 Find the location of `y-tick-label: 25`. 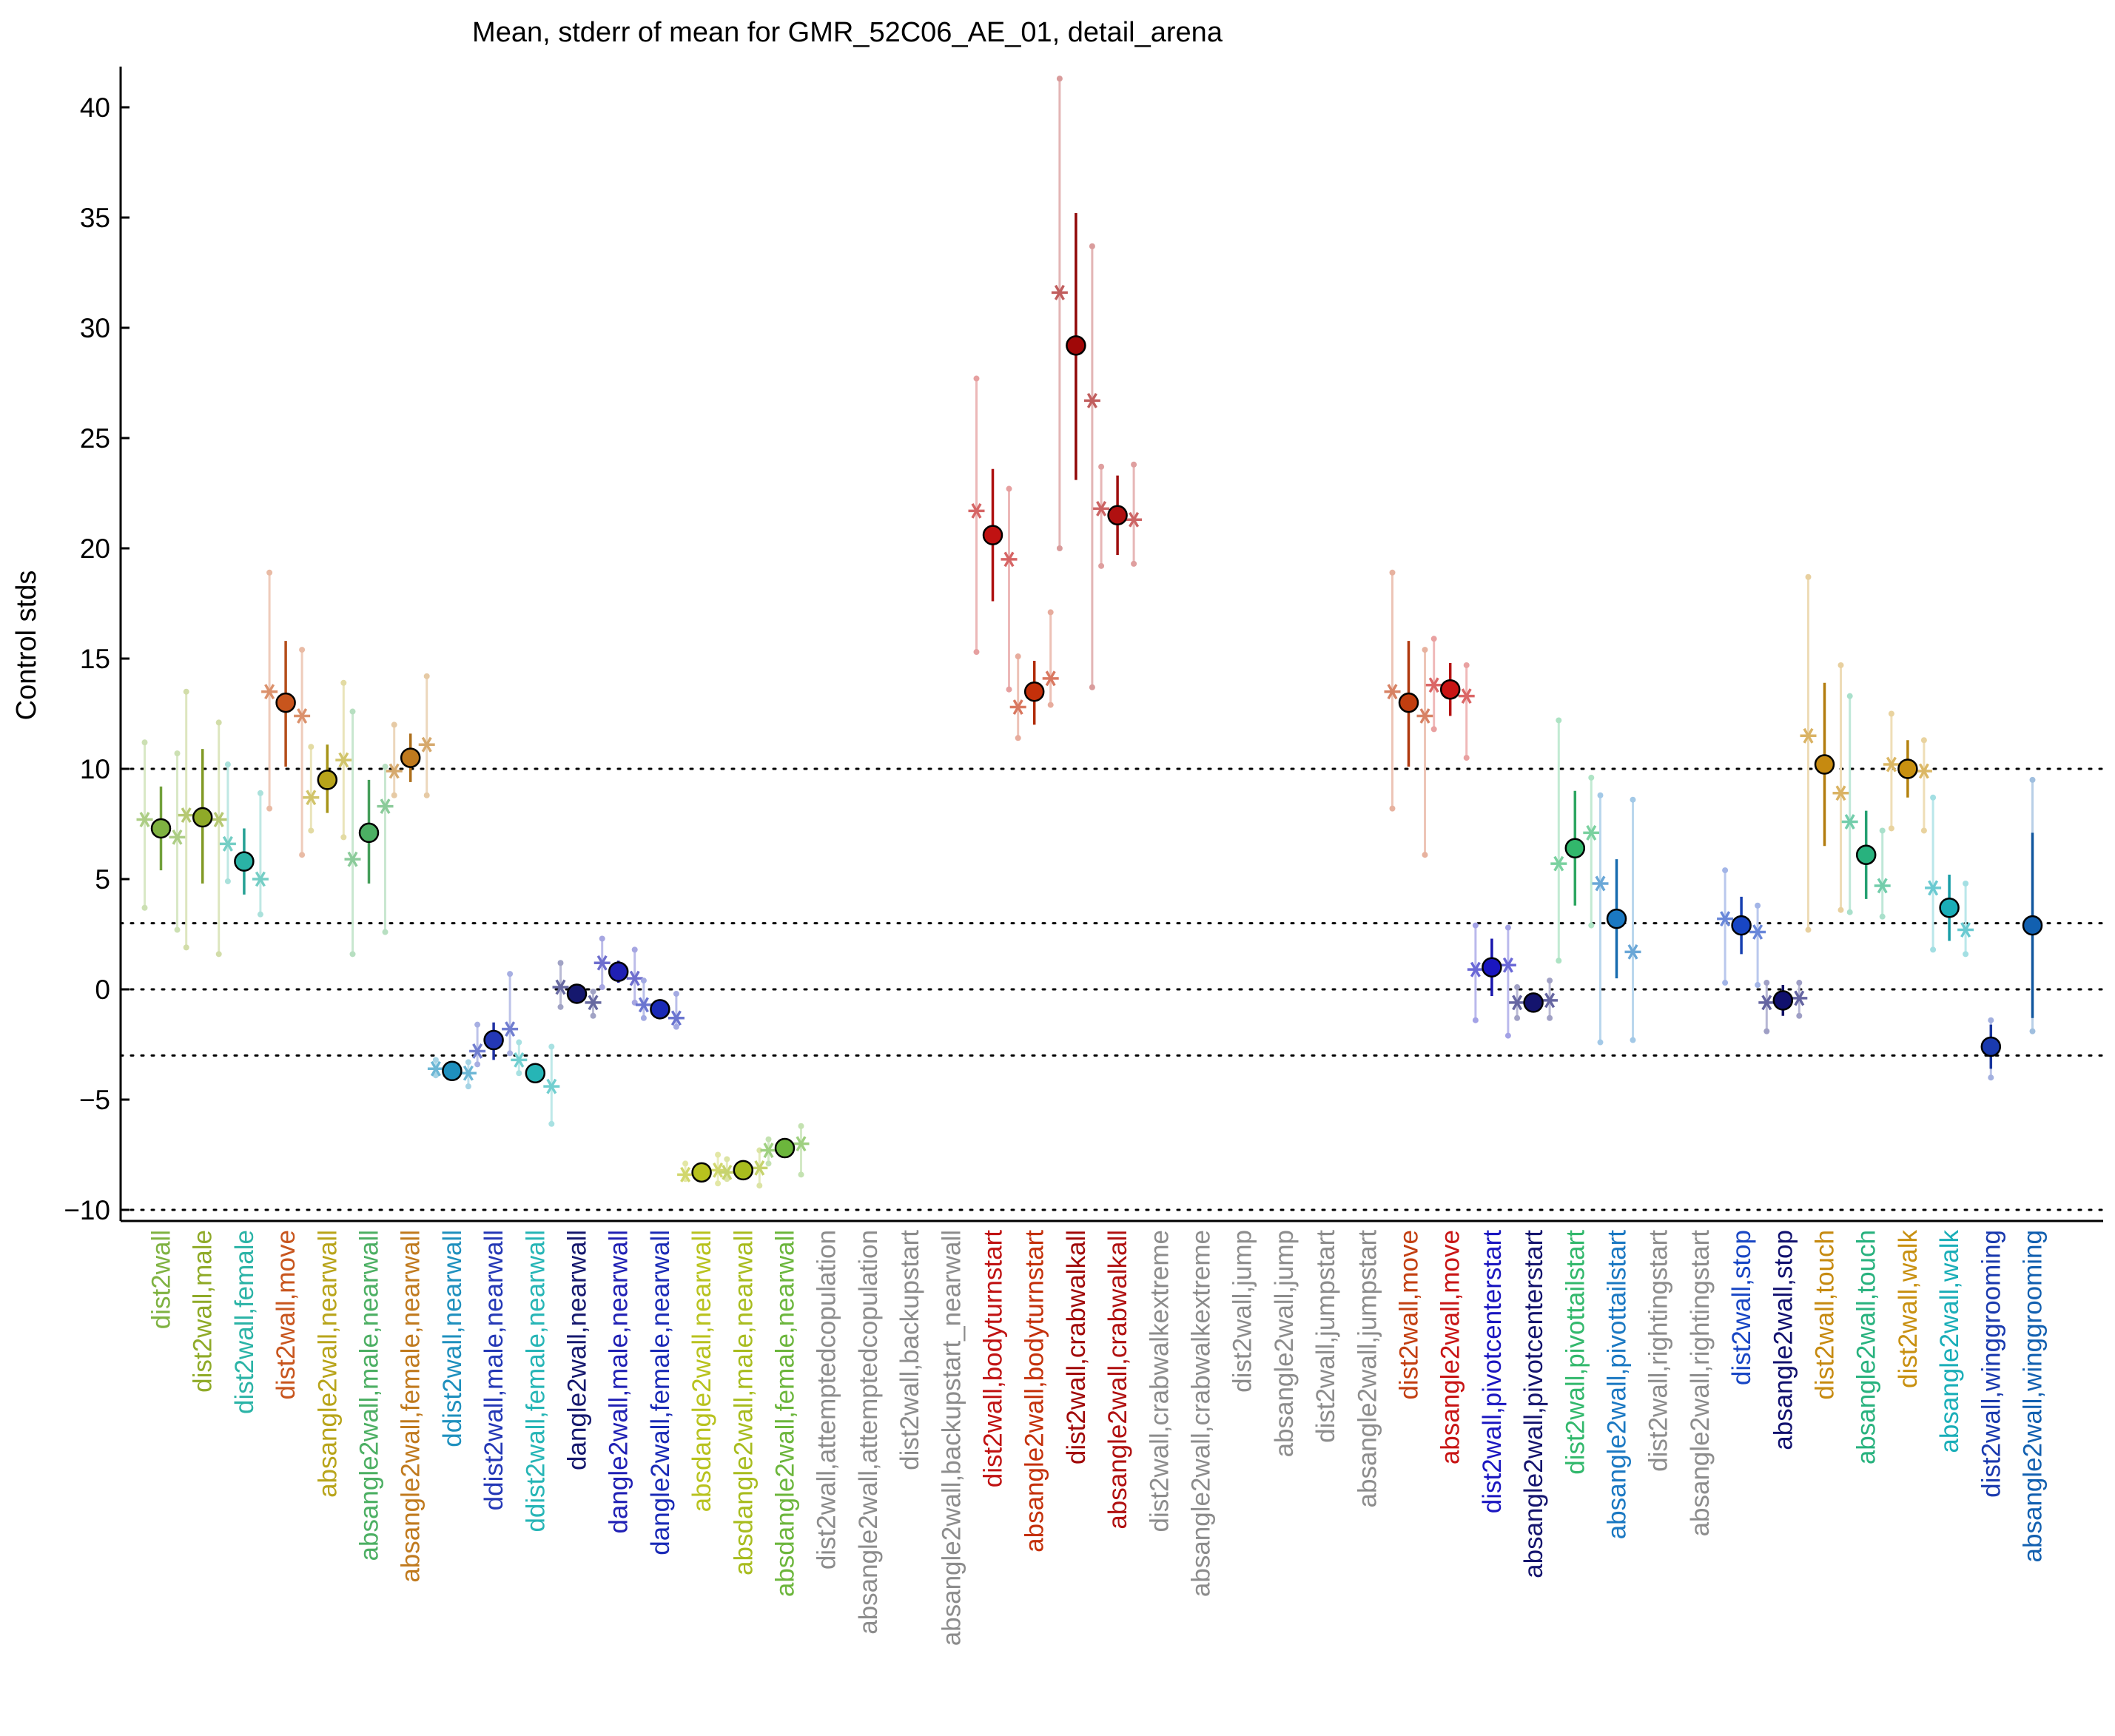

y-tick-label: 25 is located at coordinates (95, 438).